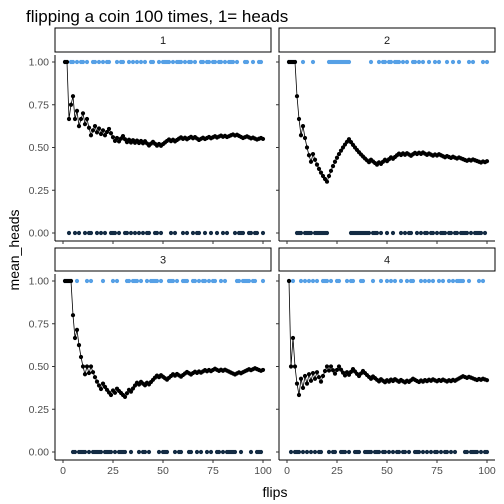  What do you see at coordinates (163, 261) in the screenshot?
I see `facet-strip-label: 3` at bounding box center [163, 261].